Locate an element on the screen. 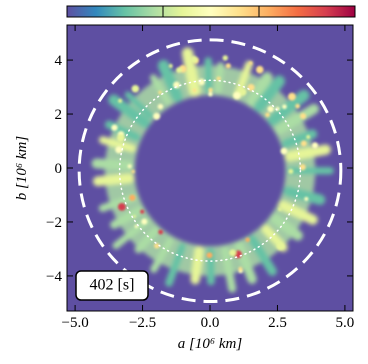 The height and width of the screenshot is (364, 368). x-tick-label: −5.0 is located at coordinates (74, 323).